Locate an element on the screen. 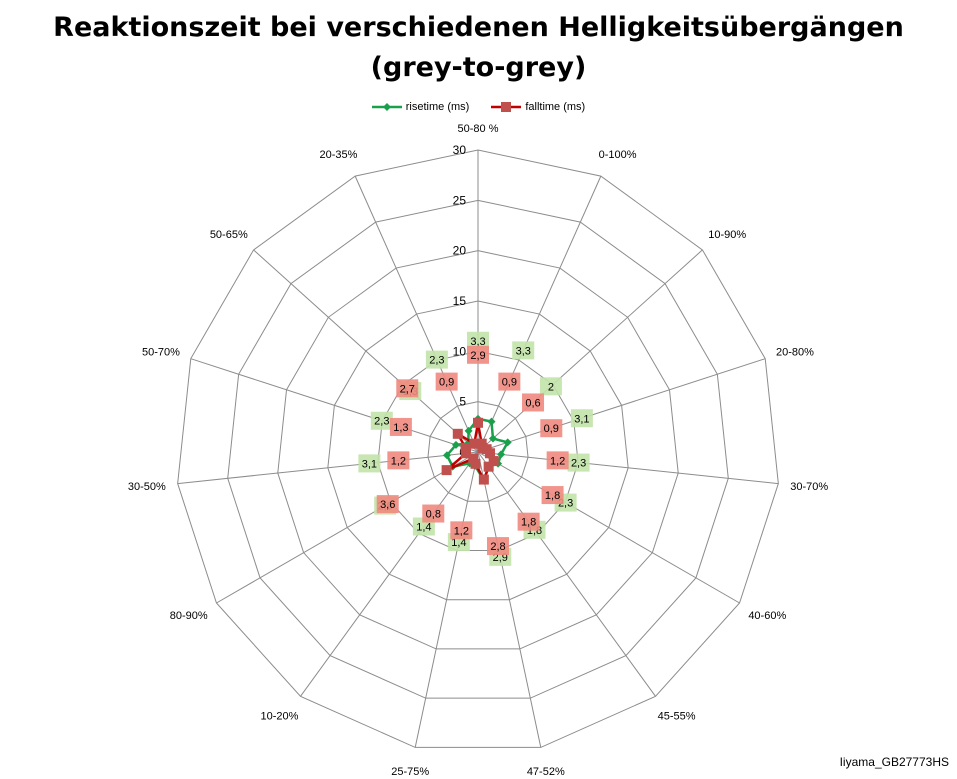 The height and width of the screenshot is (779, 957). axis-tick-label: 5 is located at coordinates (462, 402).